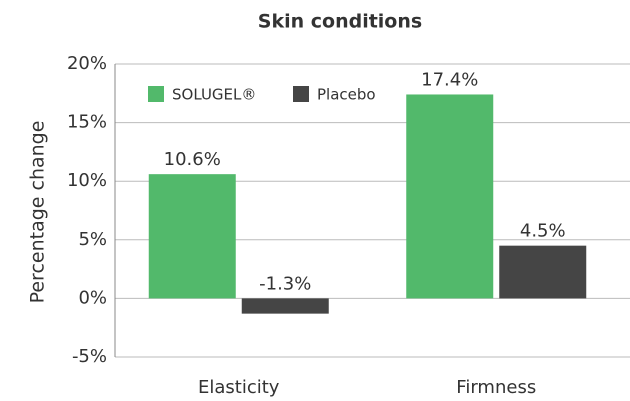  What do you see at coordinates (87, 63) in the screenshot?
I see `y-tick-label: 20%` at bounding box center [87, 63].